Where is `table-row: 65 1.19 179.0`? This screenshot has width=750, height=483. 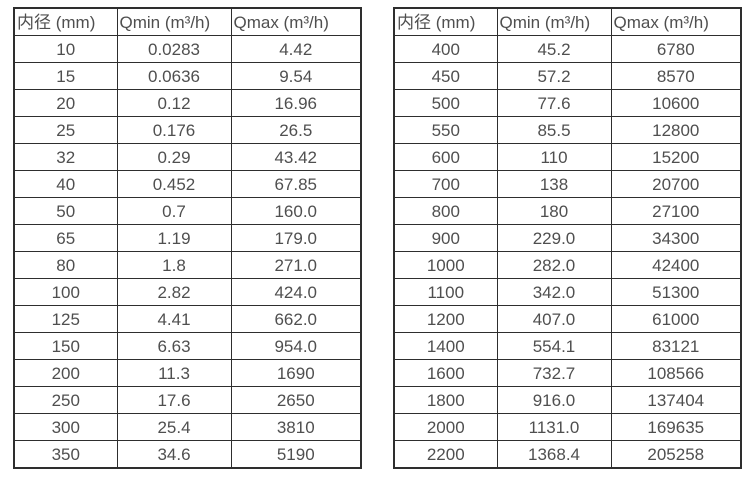
table-row: 65 1.19 179.0 is located at coordinates (187, 238).